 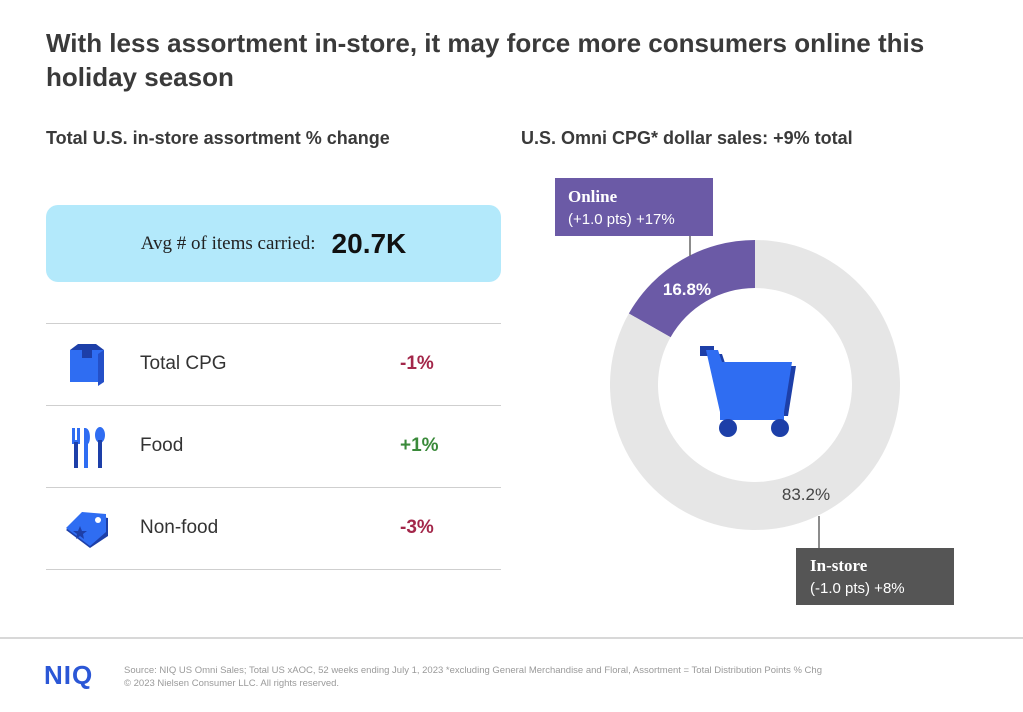 What do you see at coordinates (228, 243) in the screenshot?
I see `avg-items-label: Avg # of items carried:` at bounding box center [228, 243].